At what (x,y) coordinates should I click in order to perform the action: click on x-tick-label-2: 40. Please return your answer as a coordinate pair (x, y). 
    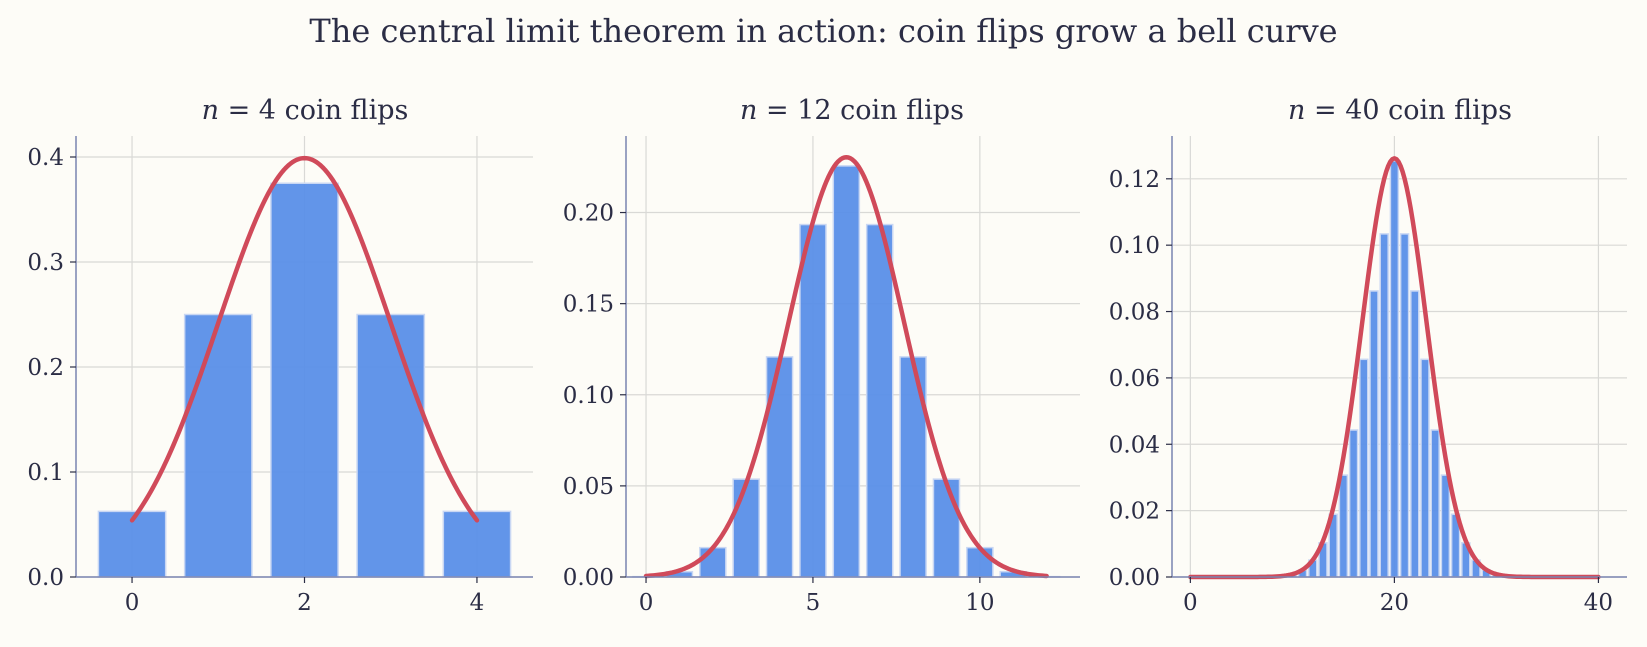
    Looking at the image, I should click on (1598, 603).